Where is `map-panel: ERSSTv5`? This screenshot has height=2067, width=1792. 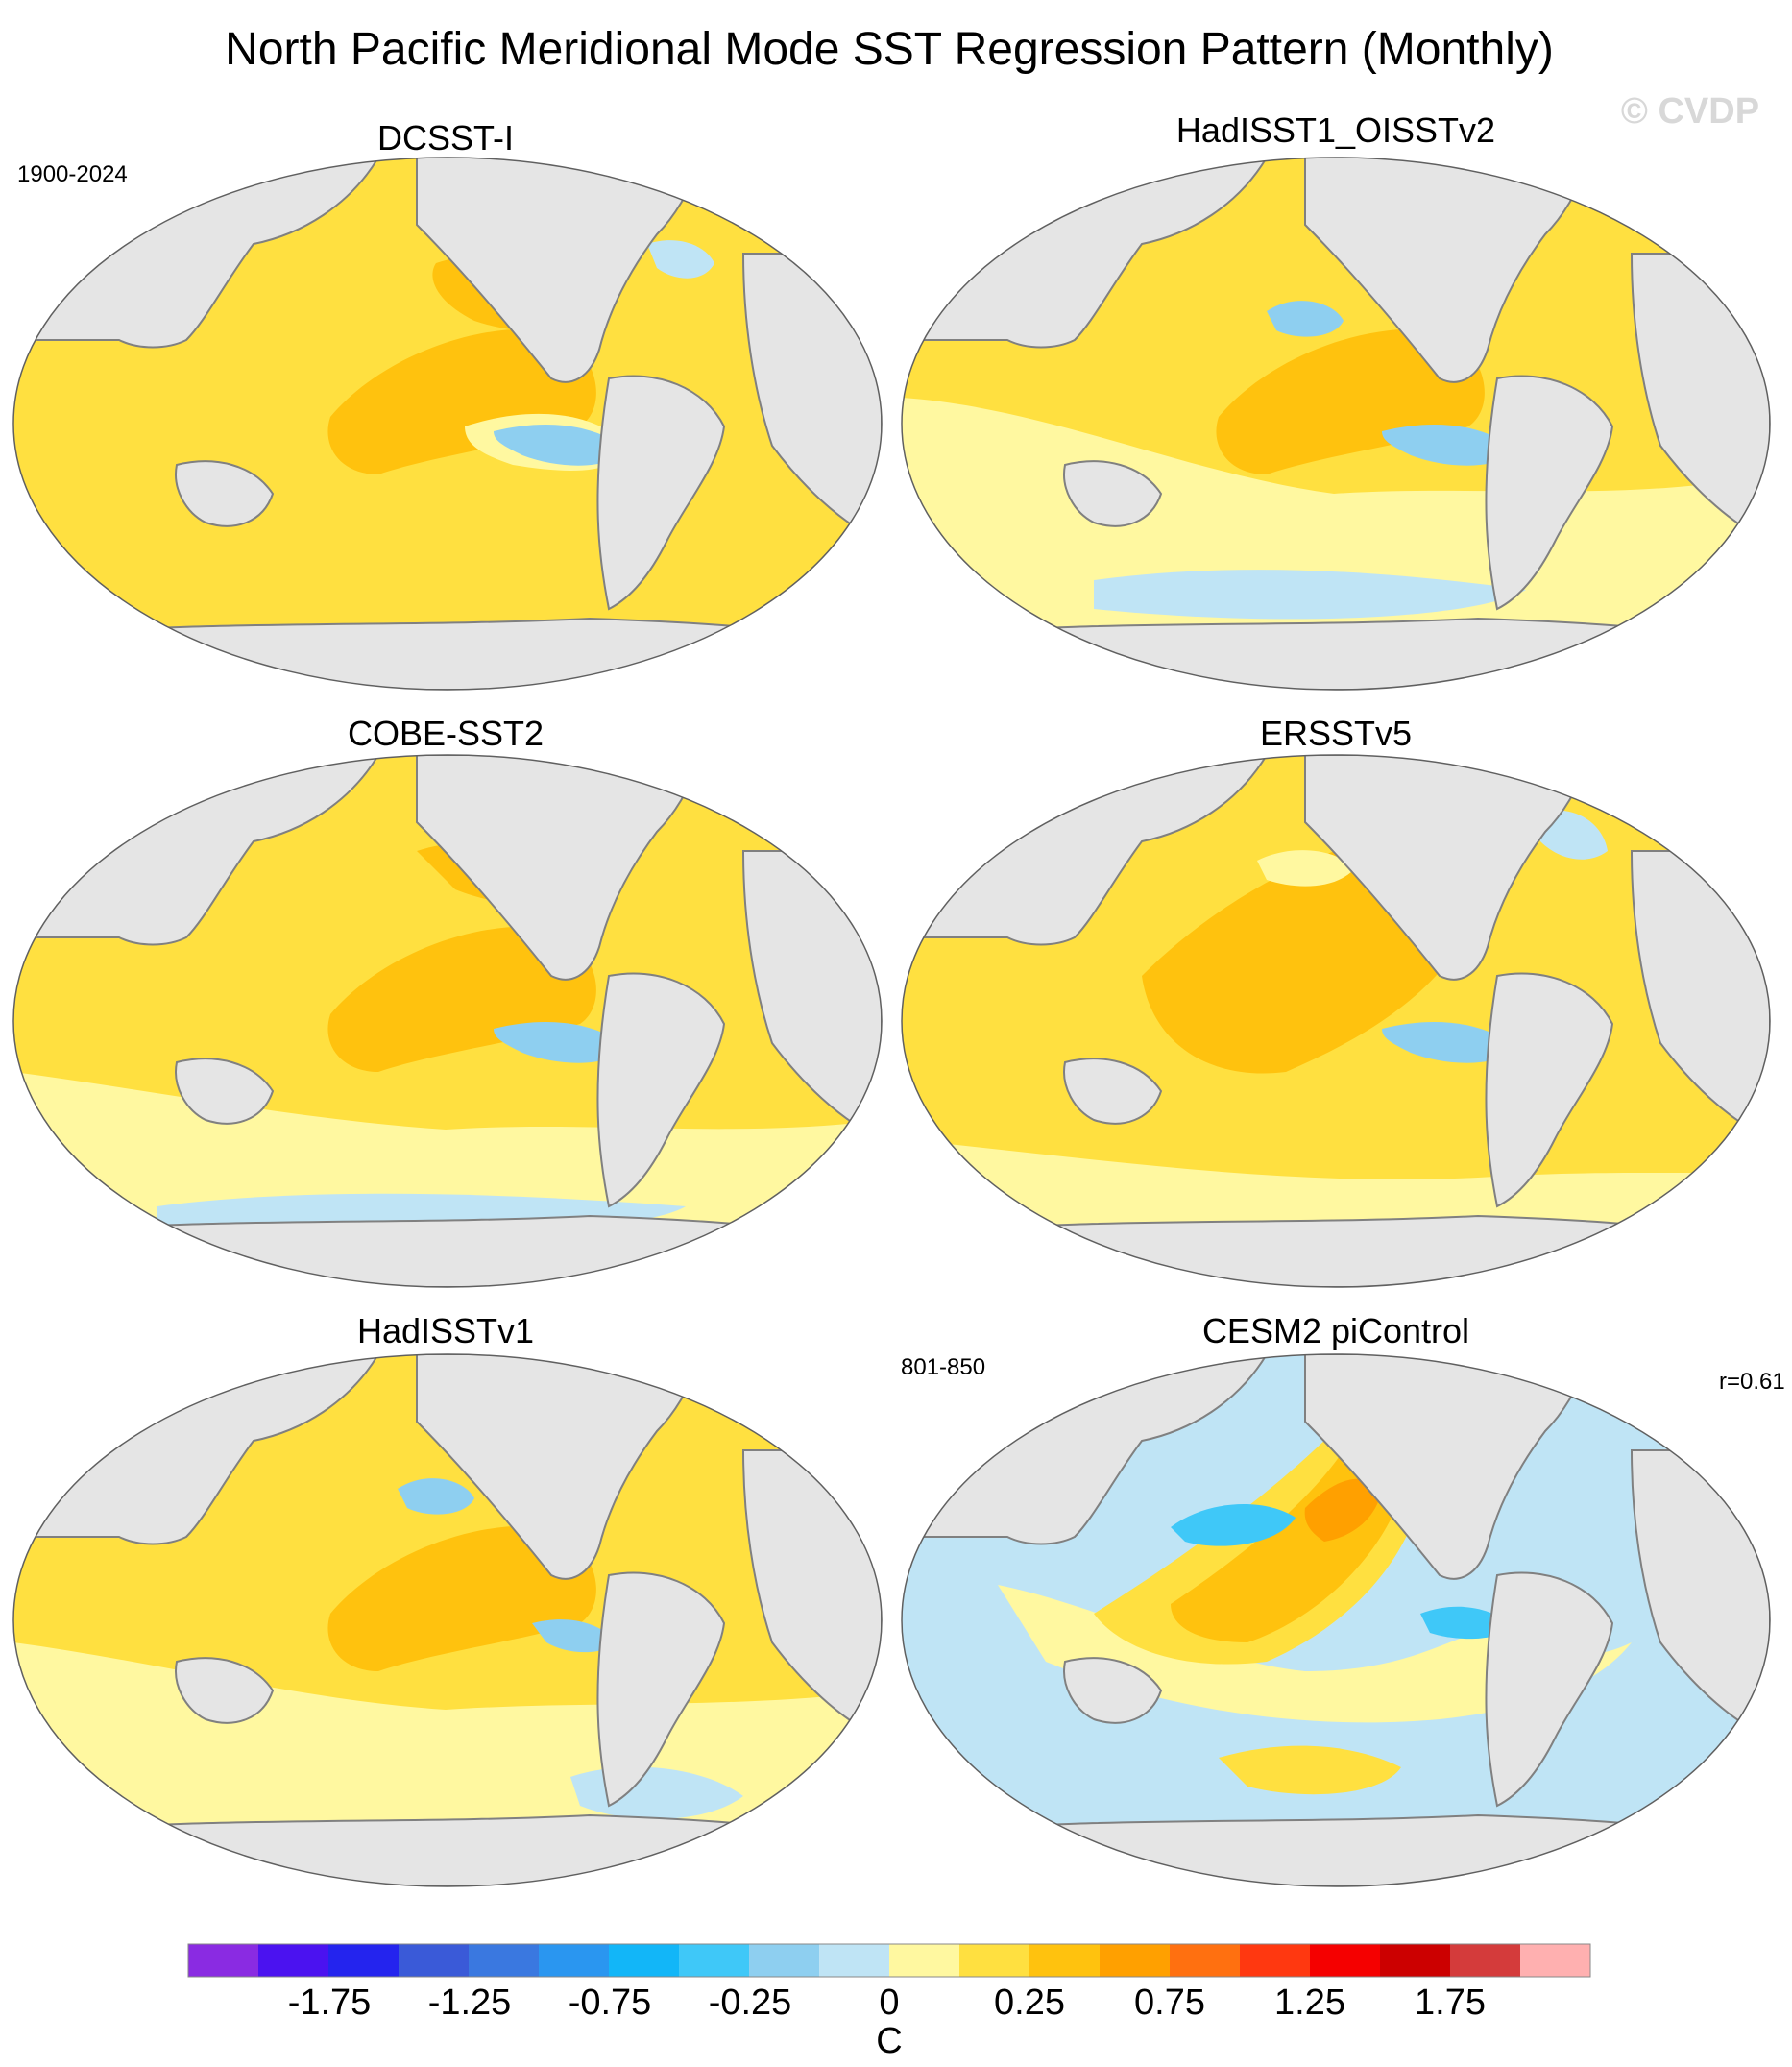
map-panel: ERSSTv5 is located at coordinates (1336, 1001).